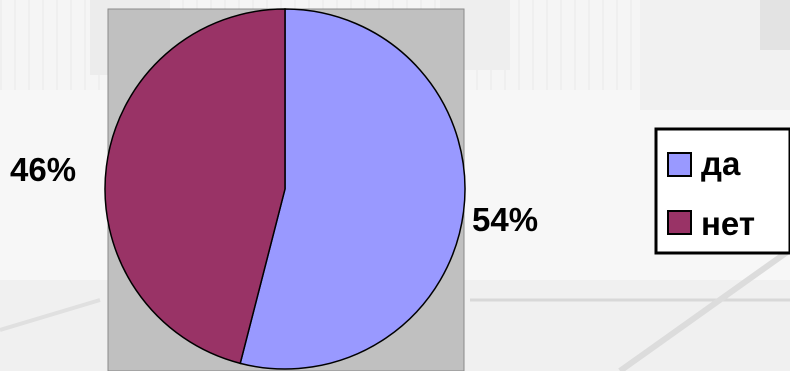  What do you see at coordinates (43, 169) in the screenshot?
I see `data-label-net: 46%` at bounding box center [43, 169].